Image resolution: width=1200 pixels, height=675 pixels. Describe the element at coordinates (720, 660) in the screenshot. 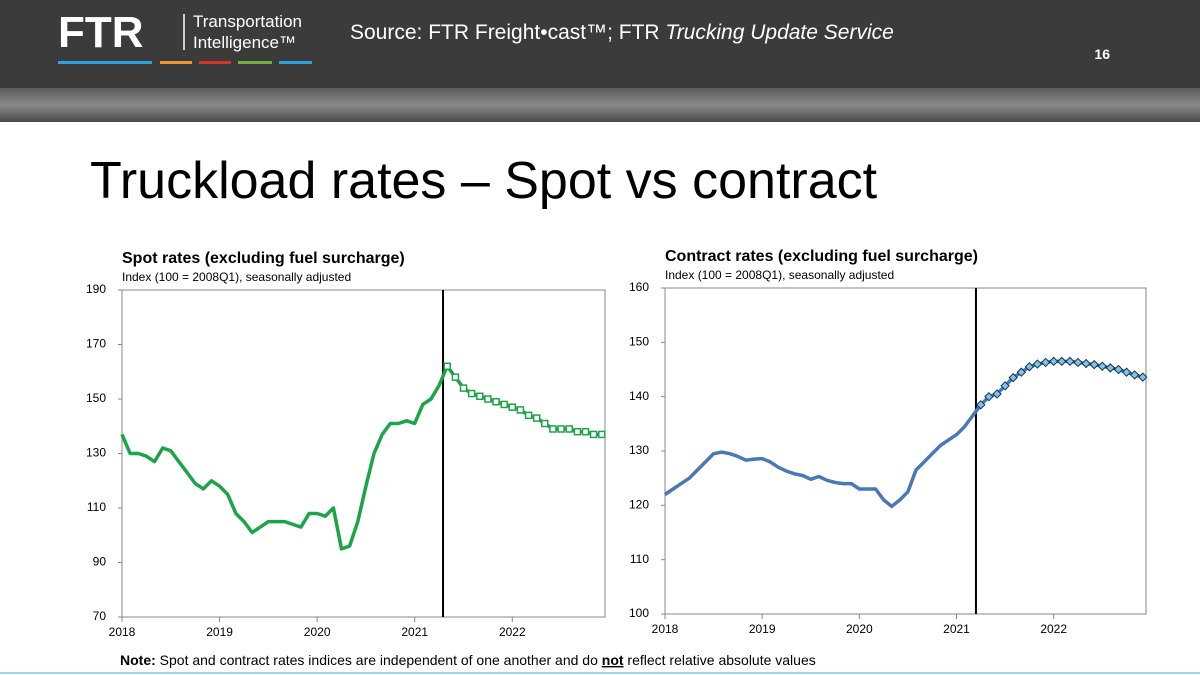

I see `note-text: reflect relative absolute values` at that location.